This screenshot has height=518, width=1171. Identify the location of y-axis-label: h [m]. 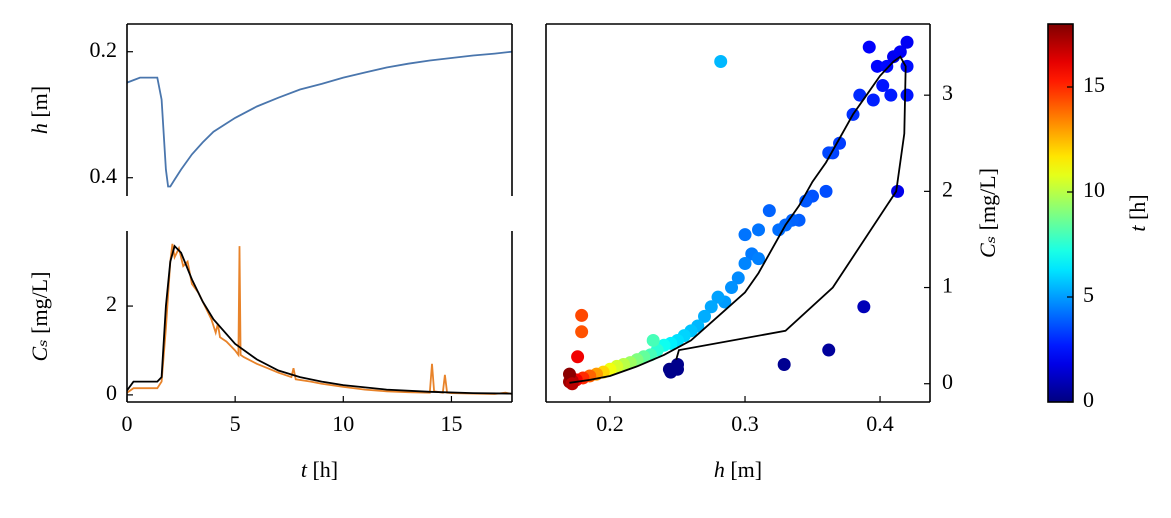
(39, 110).